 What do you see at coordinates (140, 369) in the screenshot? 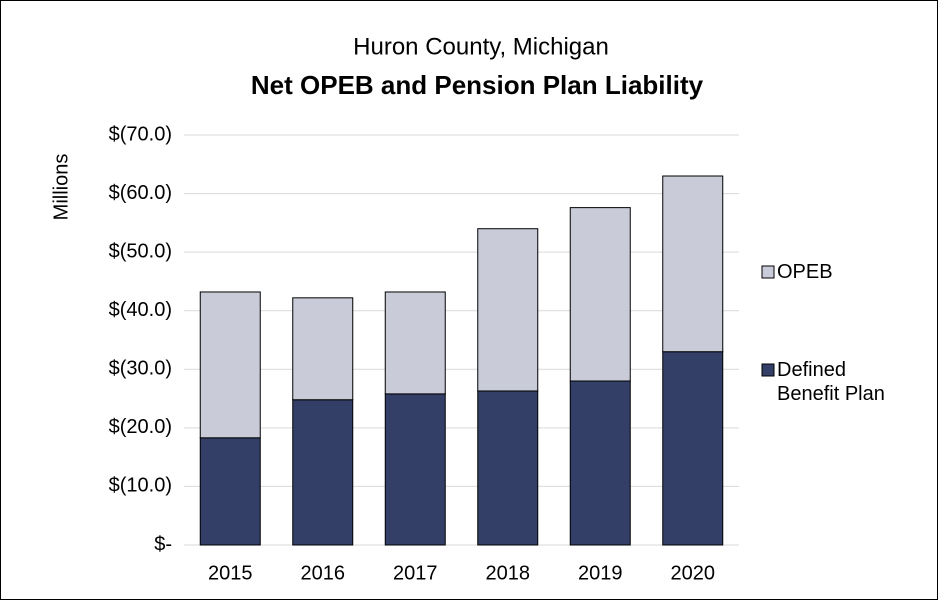
I see `y-tick-label: $(30.0)` at bounding box center [140, 369].